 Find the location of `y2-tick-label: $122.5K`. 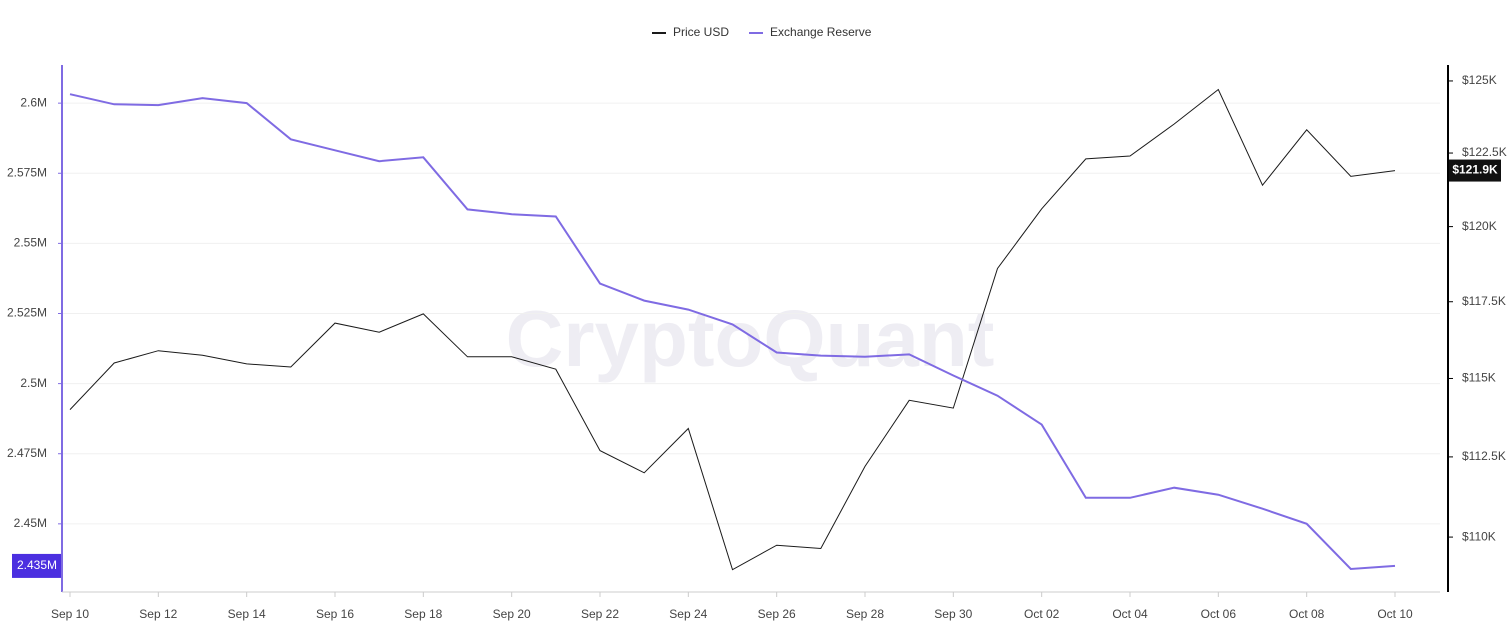

y2-tick-label: $122.5K is located at coordinates (1484, 152).